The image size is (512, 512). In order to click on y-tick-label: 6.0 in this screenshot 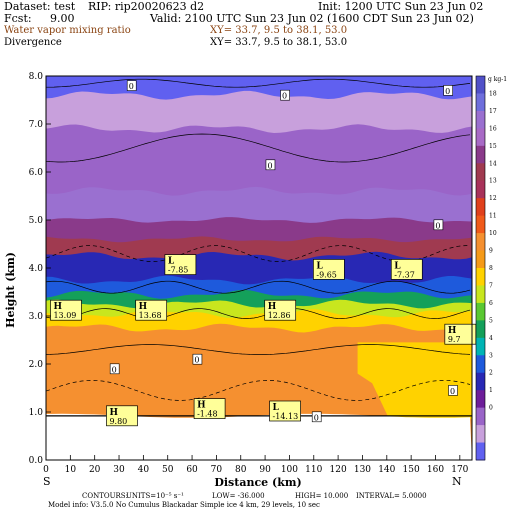, I will do `click(36, 173)`.